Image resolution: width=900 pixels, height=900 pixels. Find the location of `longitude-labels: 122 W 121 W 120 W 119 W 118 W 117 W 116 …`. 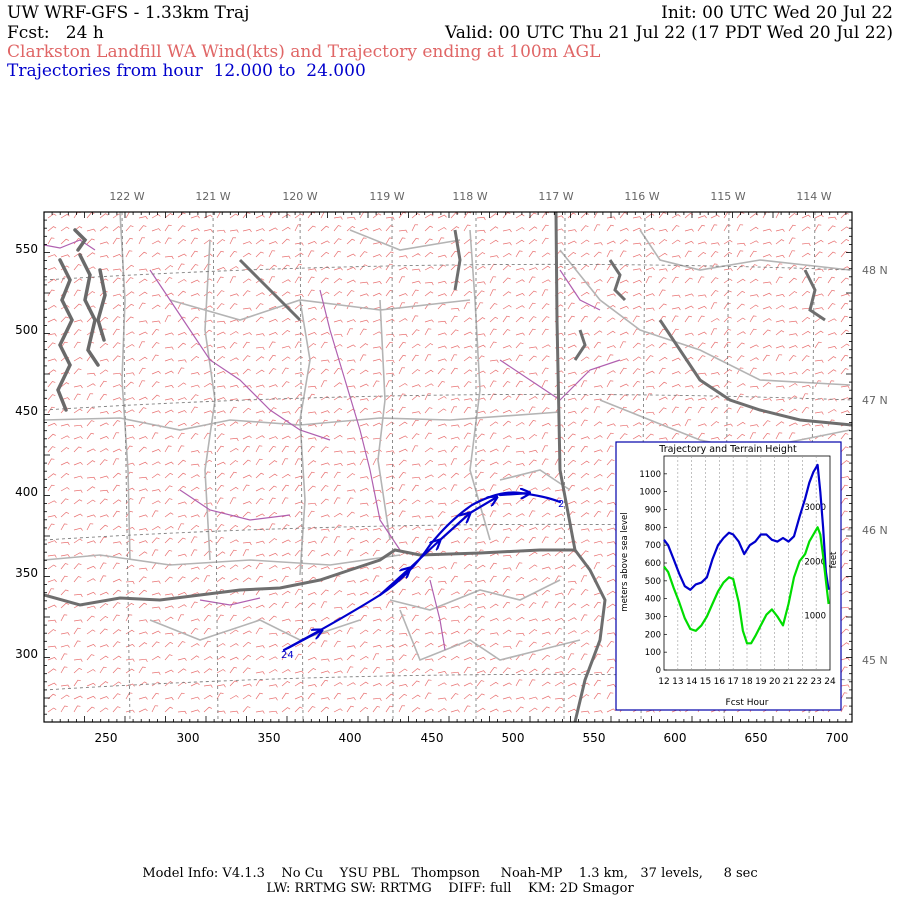

longitude-labels: 122 W 121 W 120 W 119 W 118 W 117 W 116 … is located at coordinates (470, 196).